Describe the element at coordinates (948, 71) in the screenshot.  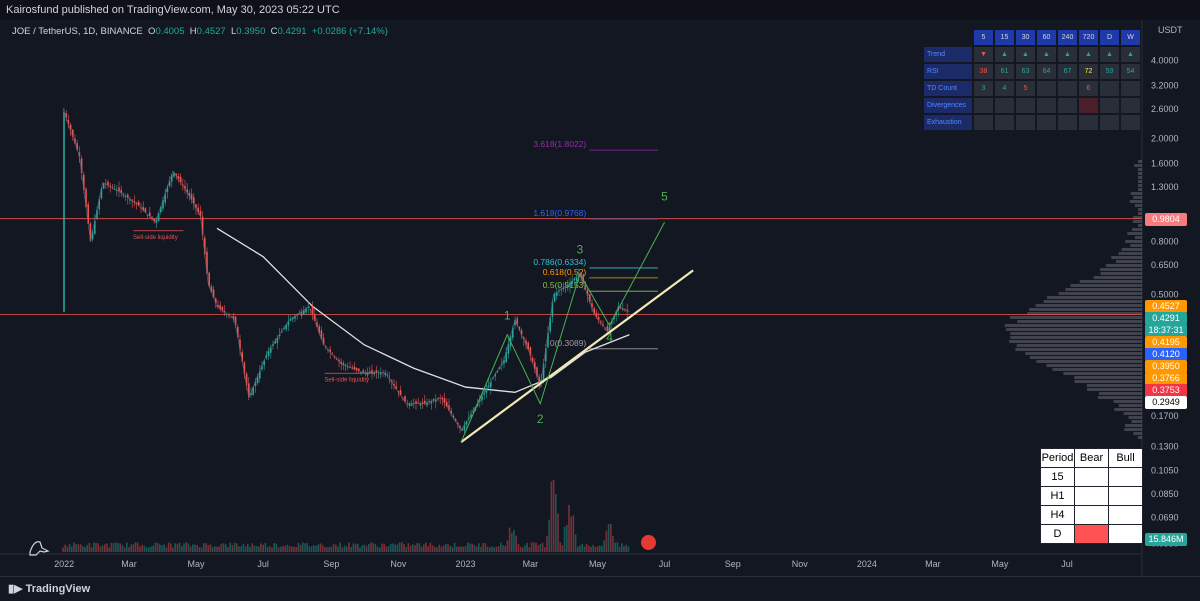
I see `indicator-label: RSI` at that location.